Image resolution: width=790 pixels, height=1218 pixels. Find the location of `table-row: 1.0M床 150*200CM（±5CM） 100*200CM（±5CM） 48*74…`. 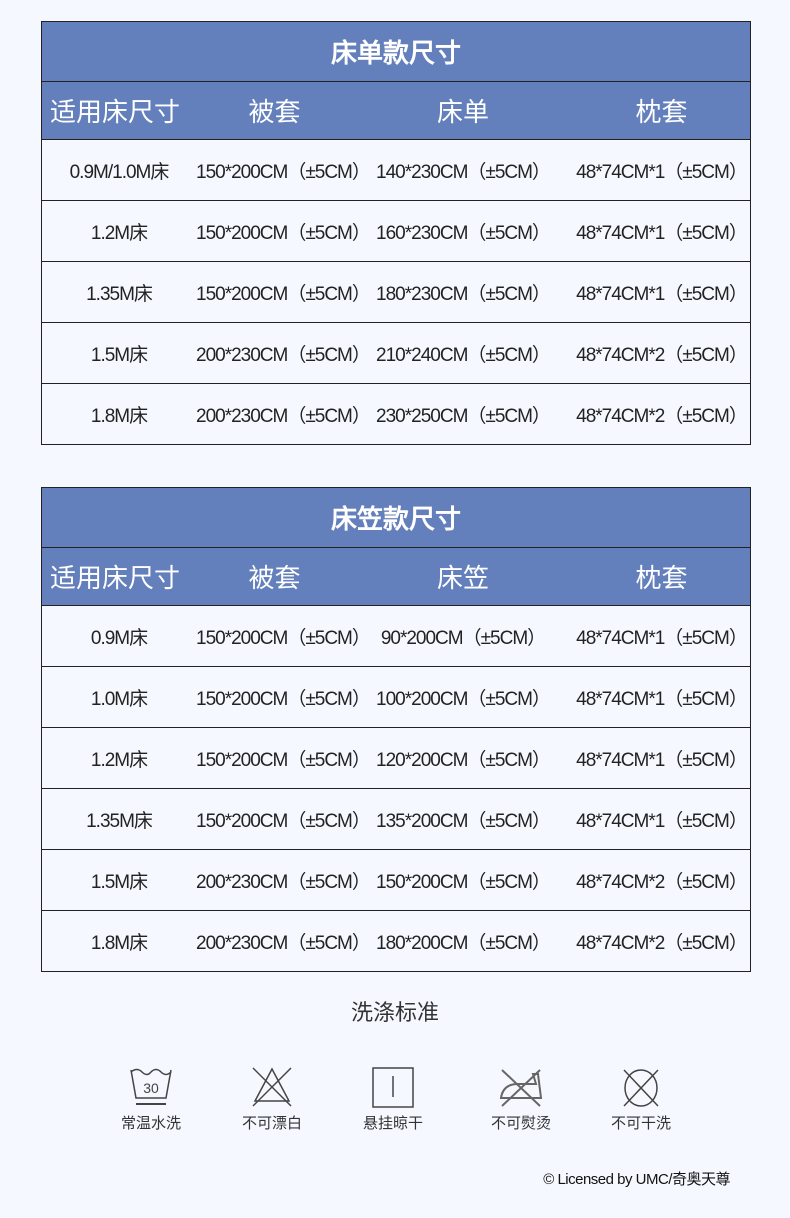

table-row: 1.0M床 150*200CM（±5CM） 100*200CM（±5CM） 48*74… is located at coordinates (396, 697).